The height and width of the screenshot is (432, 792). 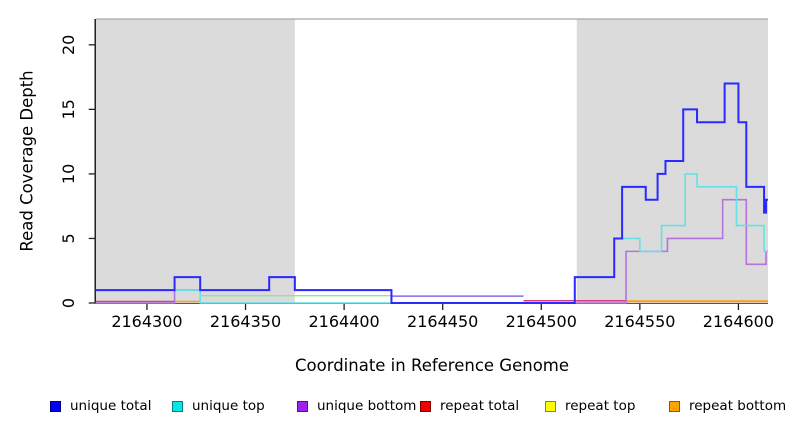 I want to click on legend-label: unique bottom, so click(x=367, y=406).